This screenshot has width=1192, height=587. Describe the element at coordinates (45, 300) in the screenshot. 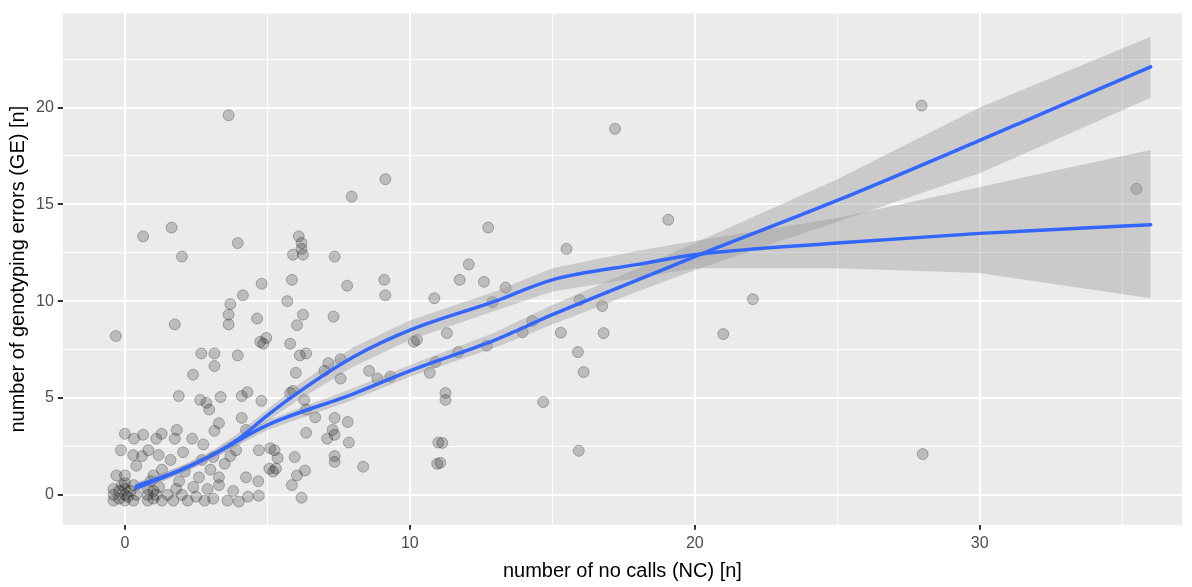

I see `y-tick-label: 10` at that location.